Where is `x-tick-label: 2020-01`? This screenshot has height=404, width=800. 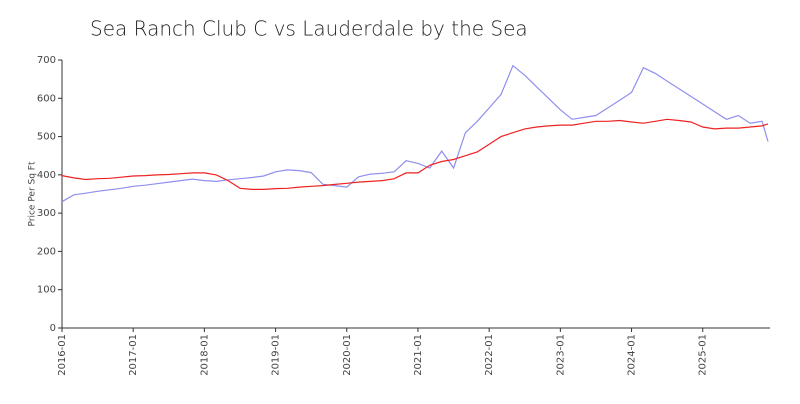
x-tick-label: 2020-01 is located at coordinates (347, 355).